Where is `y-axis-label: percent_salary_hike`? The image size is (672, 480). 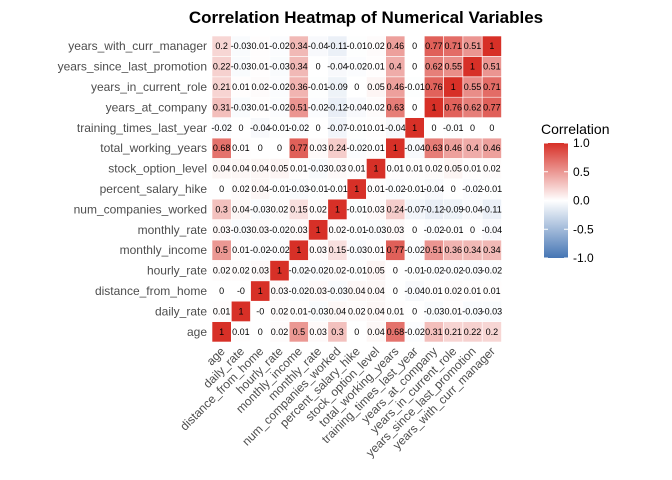
y-axis-label: percent_salary_hike is located at coordinates (154, 189).